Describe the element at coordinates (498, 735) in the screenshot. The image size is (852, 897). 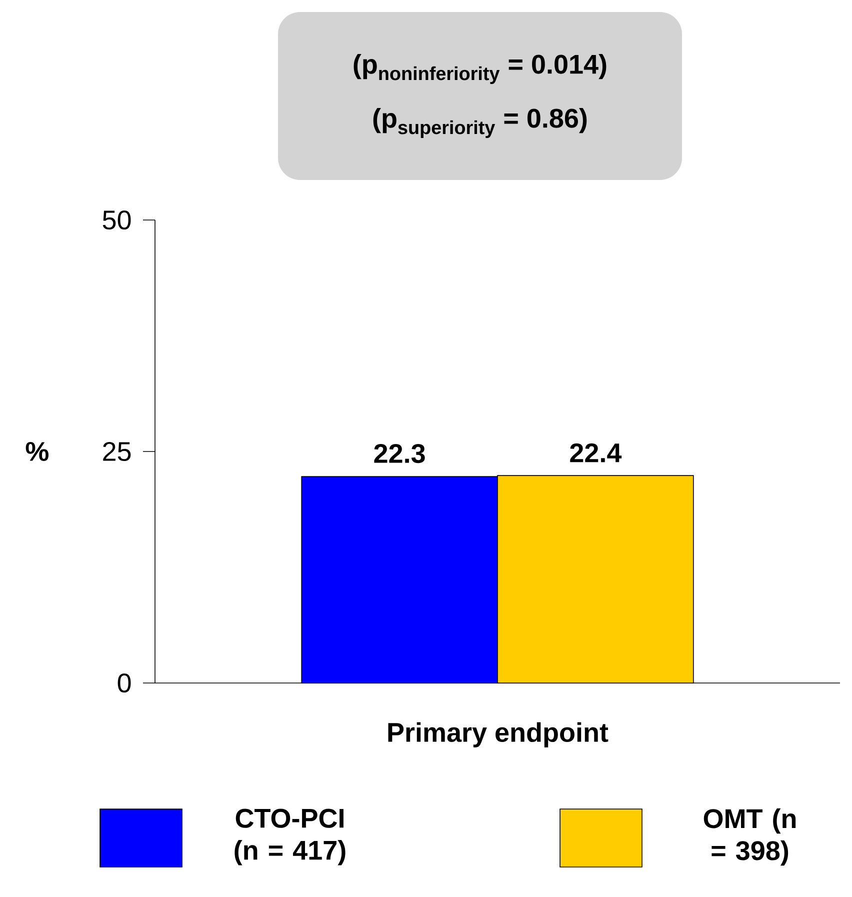
I see `x-tick-label: Primary endpoint` at that location.